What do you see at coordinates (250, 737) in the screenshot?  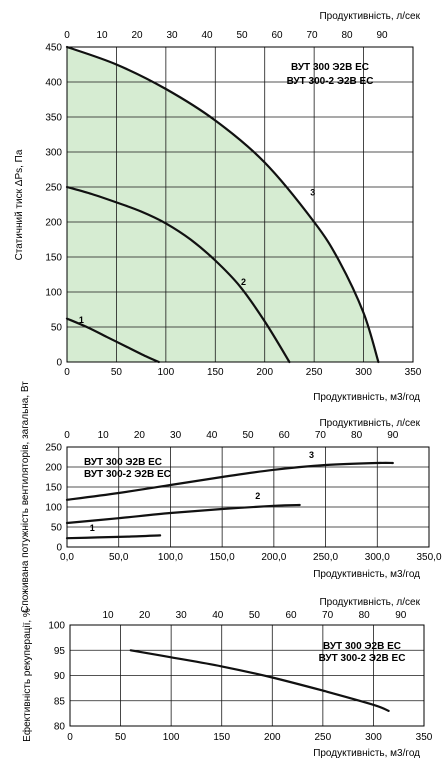 I see `chart3-x-ticks: 0 50 100 150 200 250 300 350` at bounding box center [250, 737].